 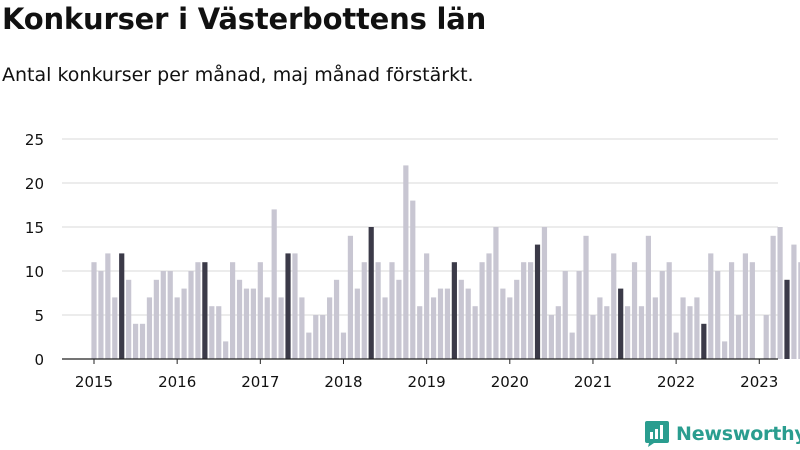 I want to click on x-tick-label: 2023, so click(x=759, y=382).